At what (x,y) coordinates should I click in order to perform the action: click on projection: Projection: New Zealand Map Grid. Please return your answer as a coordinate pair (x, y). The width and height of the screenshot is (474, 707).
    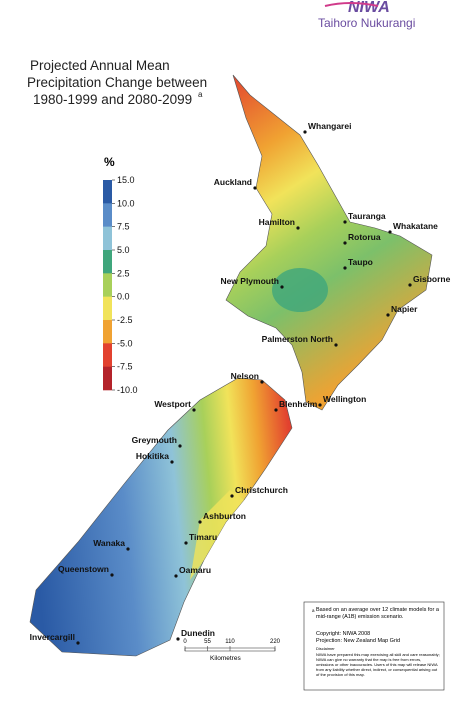
    Looking at the image, I should click on (358, 641).